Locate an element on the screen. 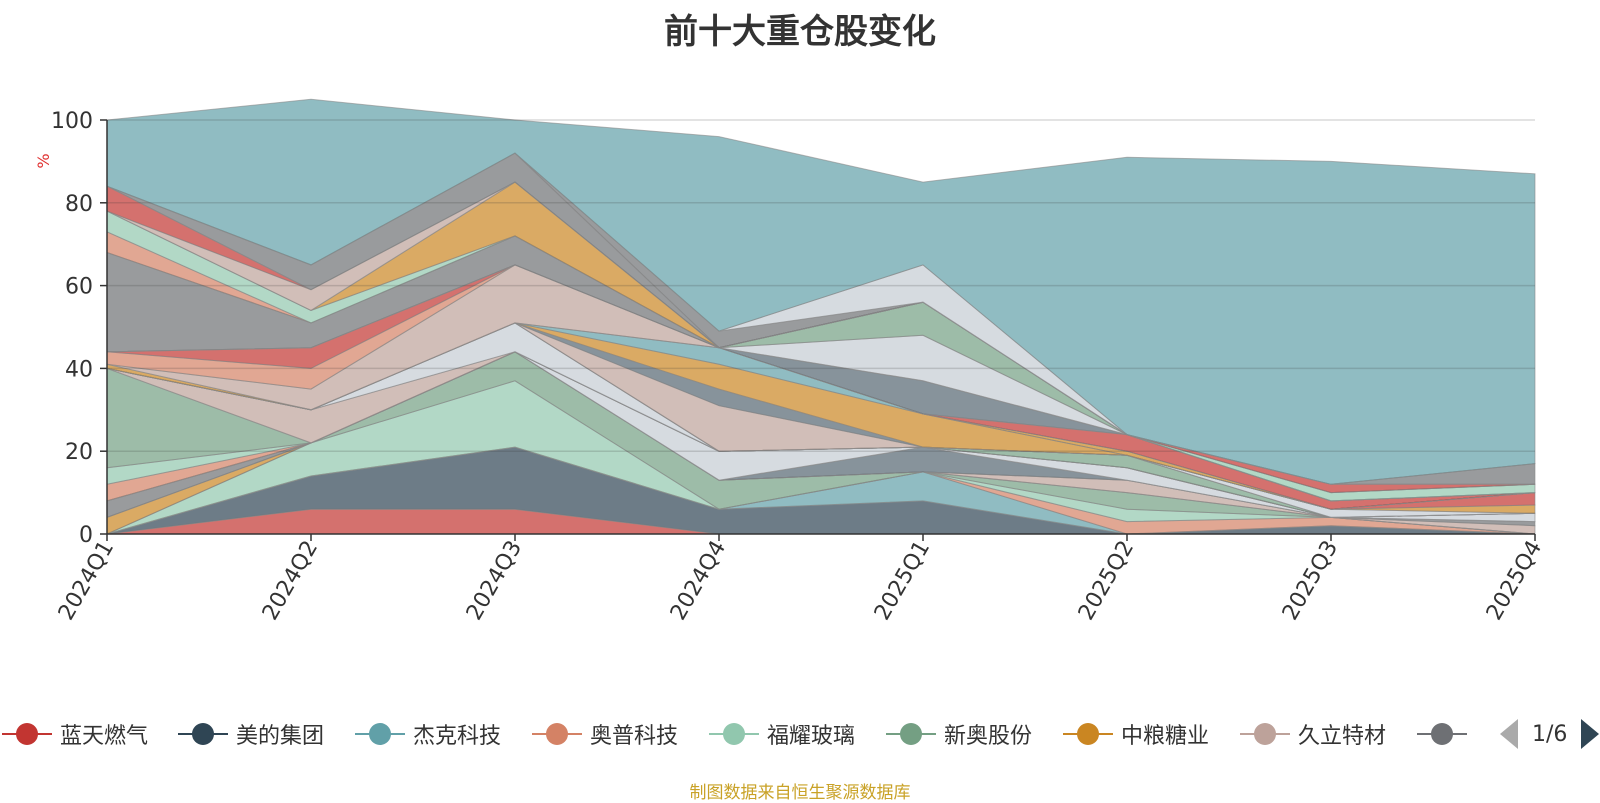  legend-item-1: 美的集团 is located at coordinates (251, 734).